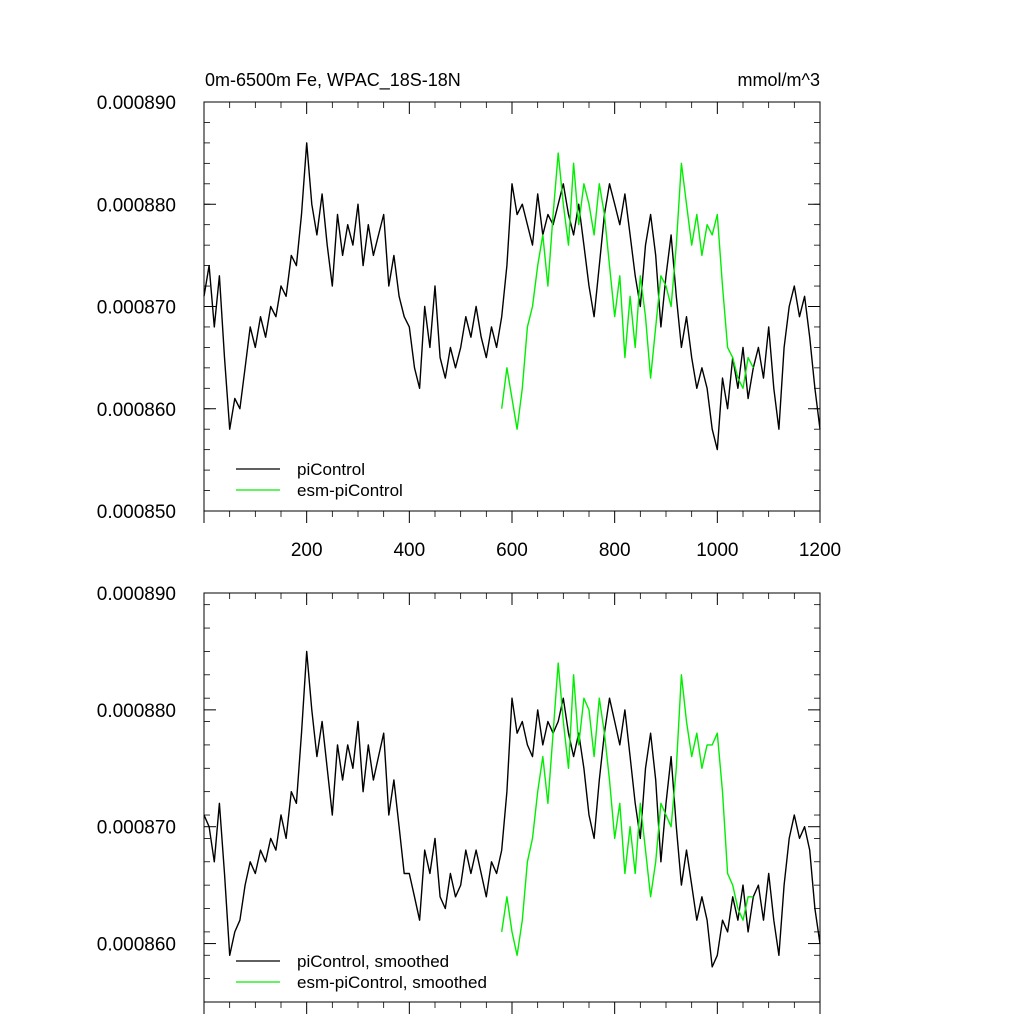 Image resolution: width=1024 pixels, height=1024 pixels. Describe the element at coordinates (136, 770) in the screenshot. I see `bottom-y-tick-labels: 0.000860 0.000870 0.000880 0.000890` at that location.